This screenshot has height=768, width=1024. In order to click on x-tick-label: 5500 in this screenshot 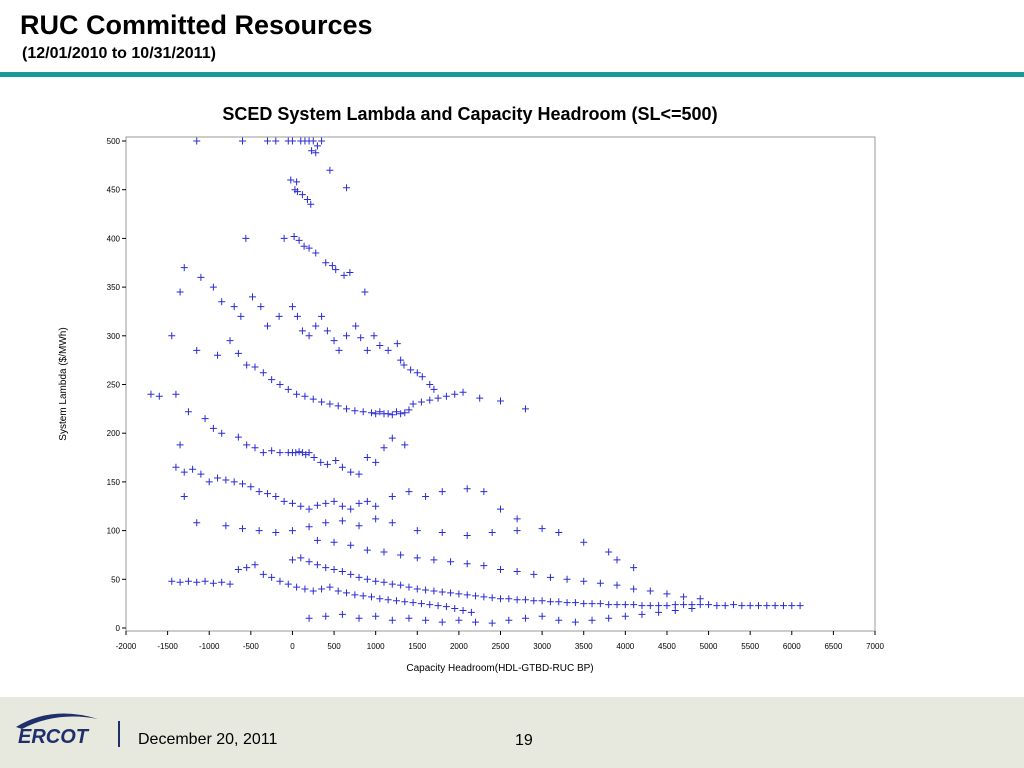, I will do `click(750, 646)`.